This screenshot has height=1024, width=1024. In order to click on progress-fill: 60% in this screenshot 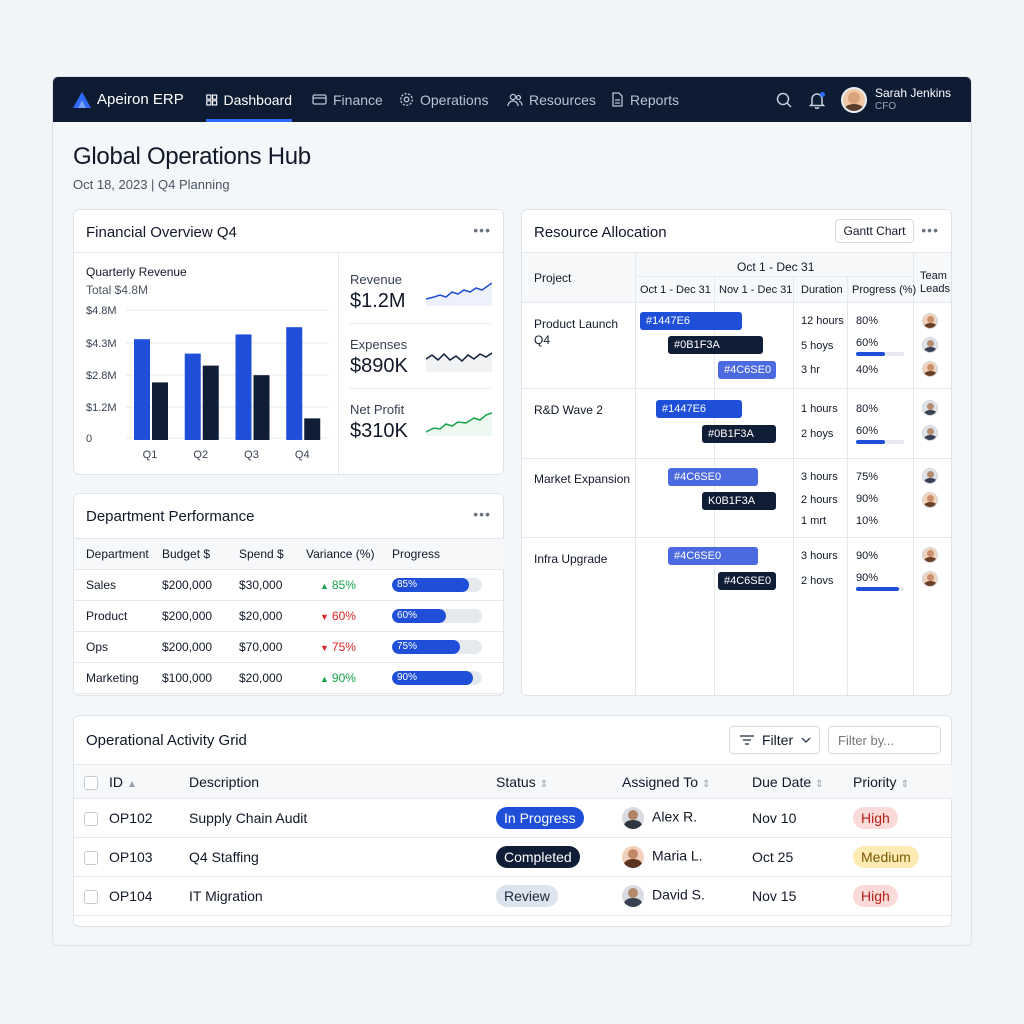, I will do `click(419, 616)`.